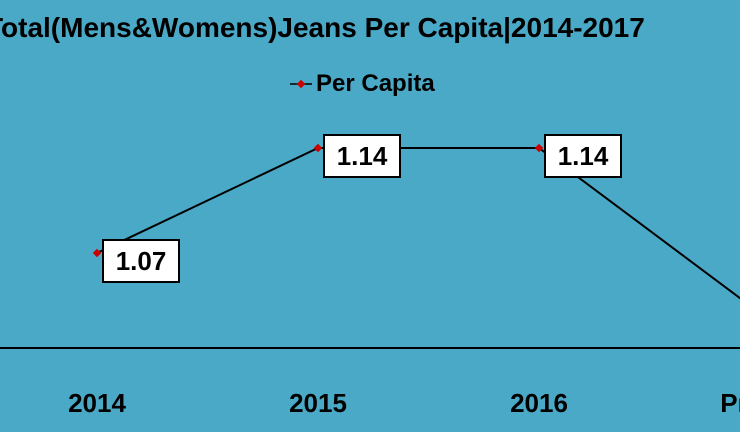 The width and height of the screenshot is (740, 432). What do you see at coordinates (318, 403) in the screenshot?
I see `x-tick-label: 2015` at bounding box center [318, 403].